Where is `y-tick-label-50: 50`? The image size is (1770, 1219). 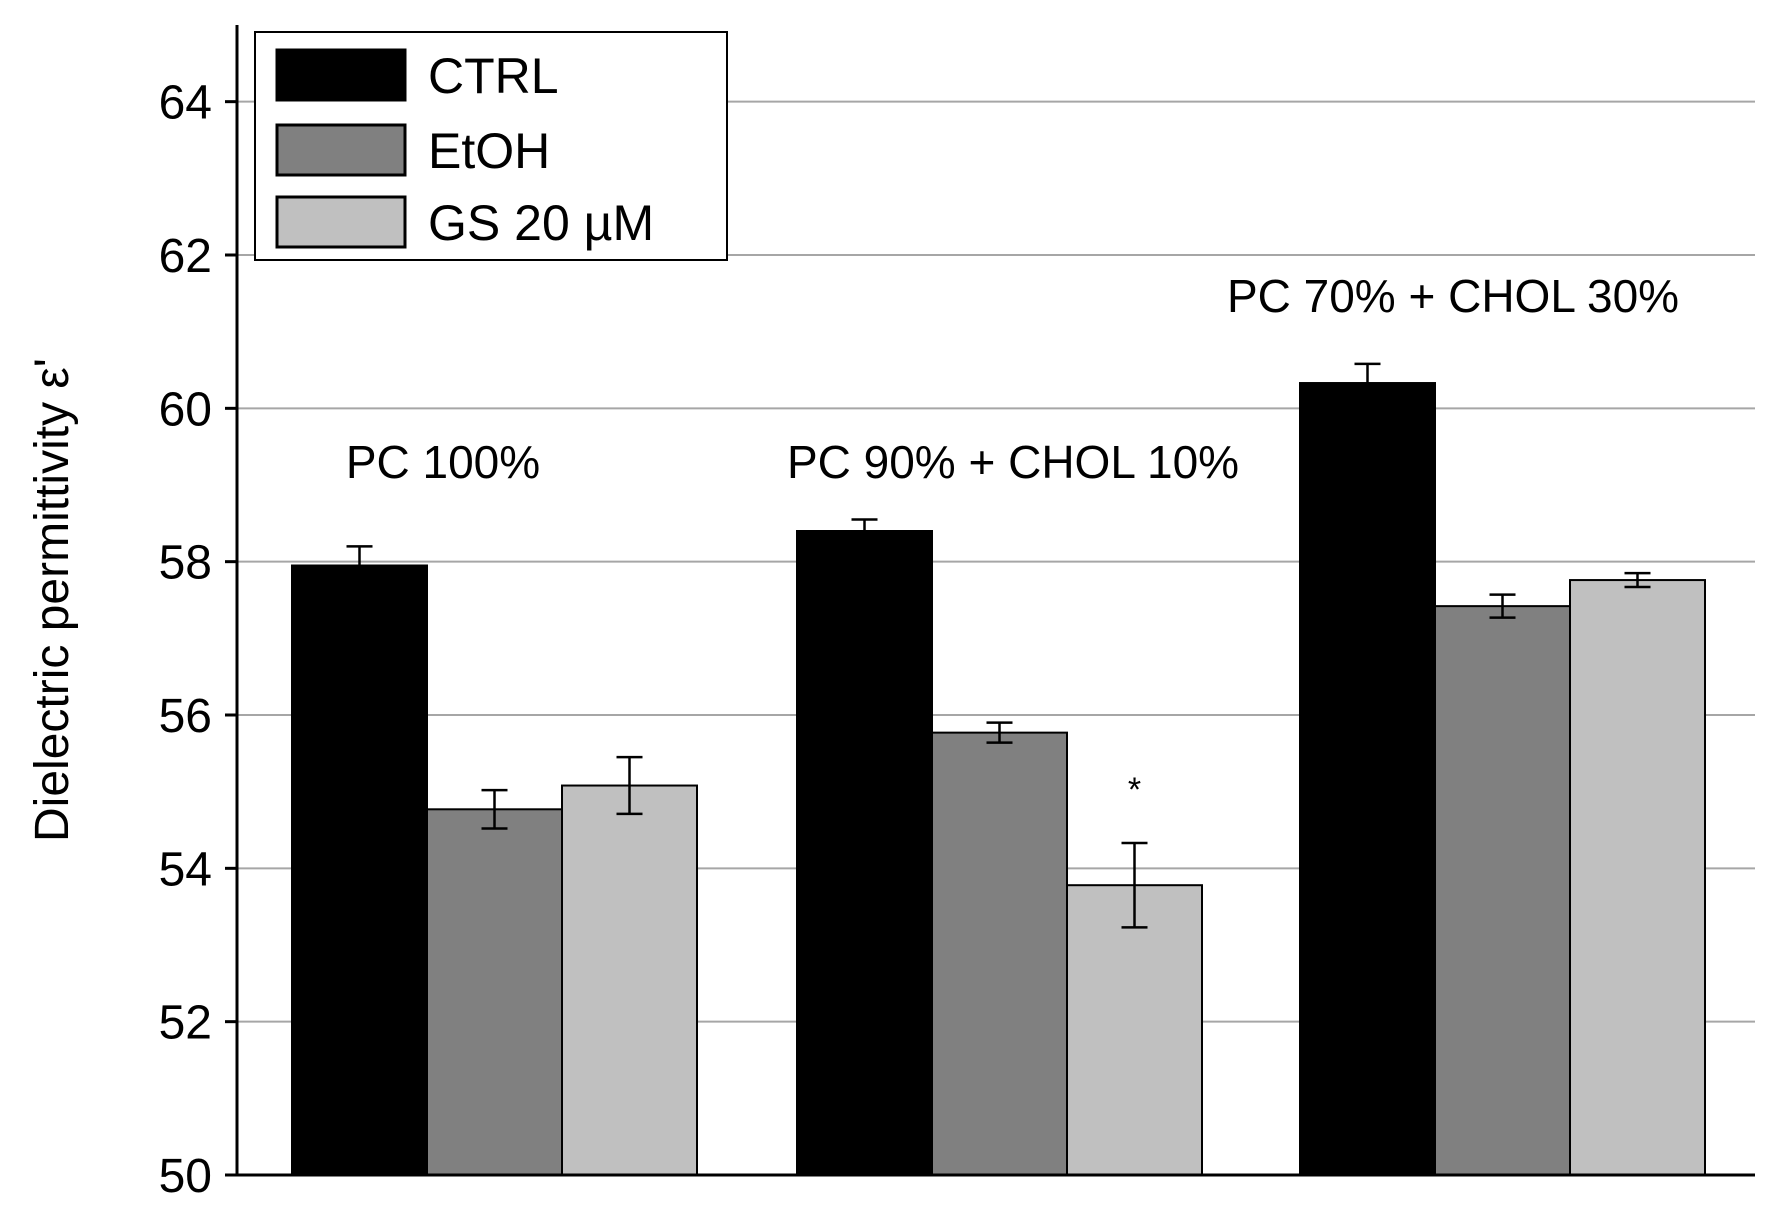 y-tick-label-50: 50 is located at coordinates (185, 1176).